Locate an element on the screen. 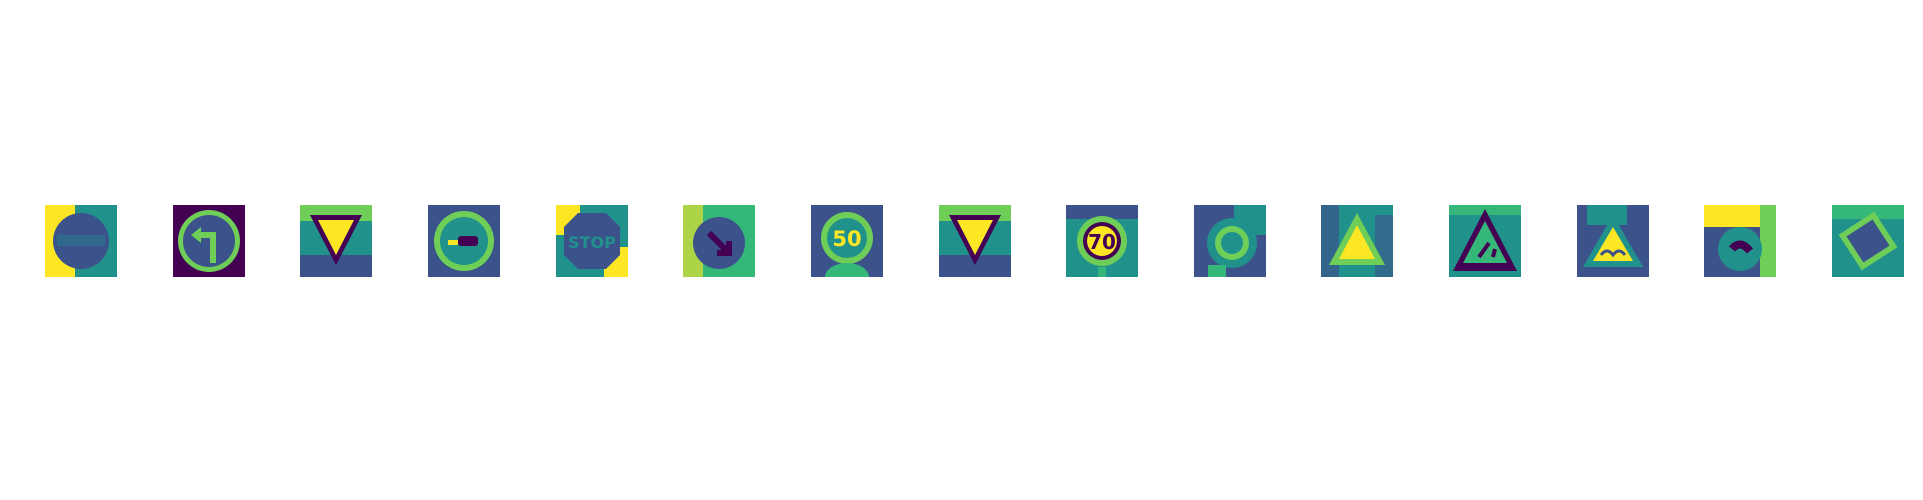 The image size is (1923, 500). priority-road-sign-icon is located at coordinates (1868, 241).